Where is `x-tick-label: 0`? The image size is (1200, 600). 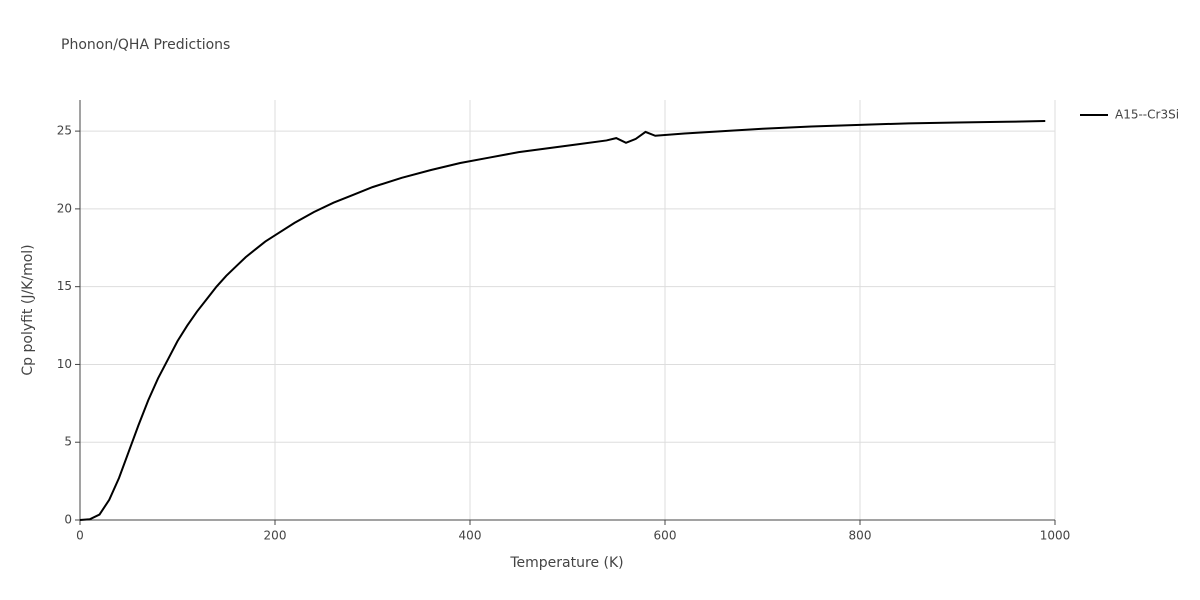
x-tick-label: 0 is located at coordinates (80, 536).